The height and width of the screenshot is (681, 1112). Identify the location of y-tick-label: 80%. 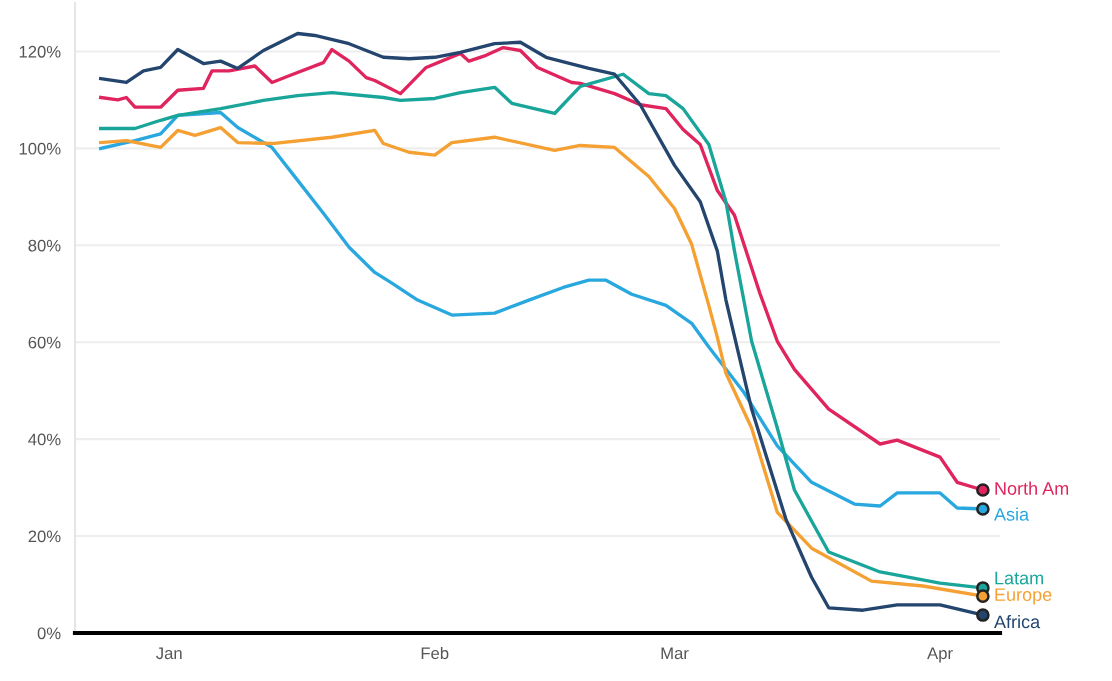
(44, 245).